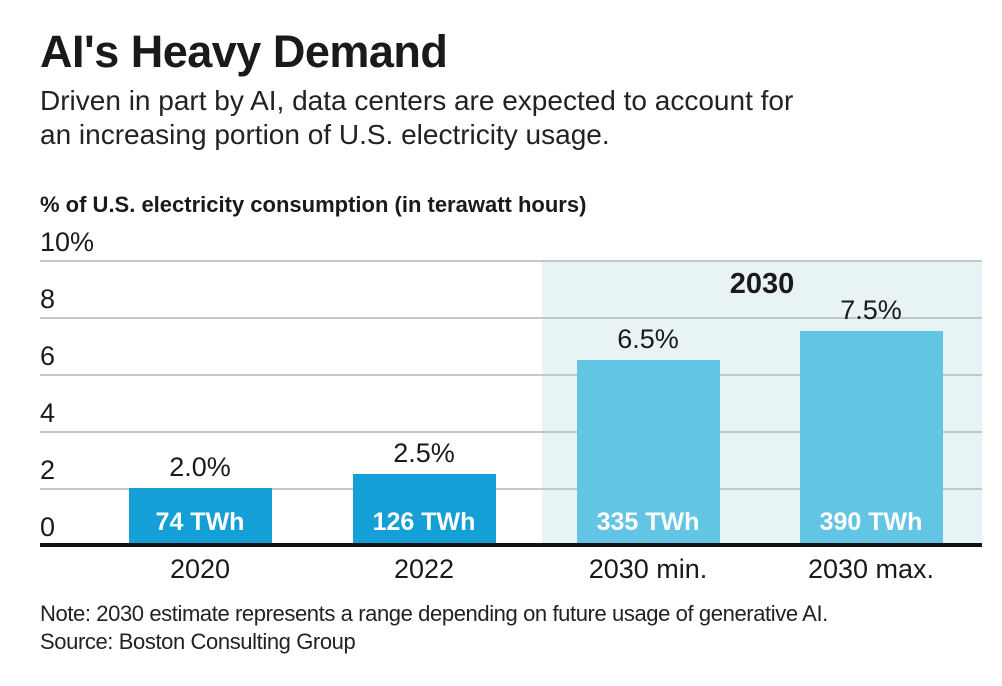 This screenshot has height=686, width=1002. Describe the element at coordinates (244, 51) in the screenshot. I see `chart-title: AI's Heavy Demand` at that location.